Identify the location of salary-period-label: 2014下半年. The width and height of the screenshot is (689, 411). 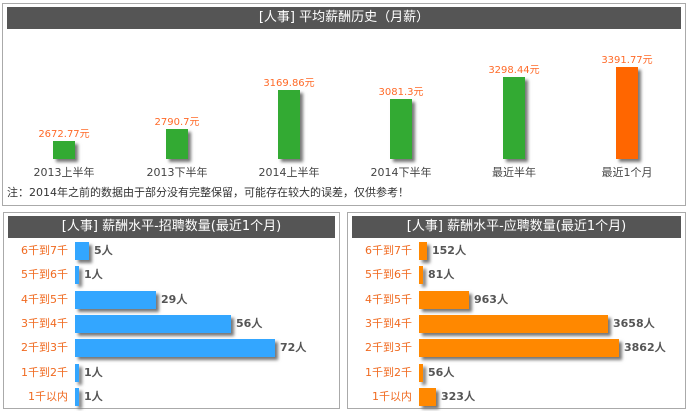
(401, 172).